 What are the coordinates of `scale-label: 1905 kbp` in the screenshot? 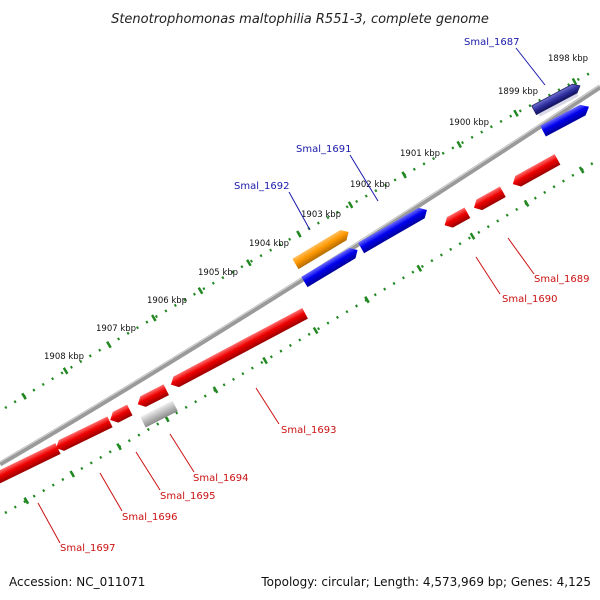 It's located at (218, 273).